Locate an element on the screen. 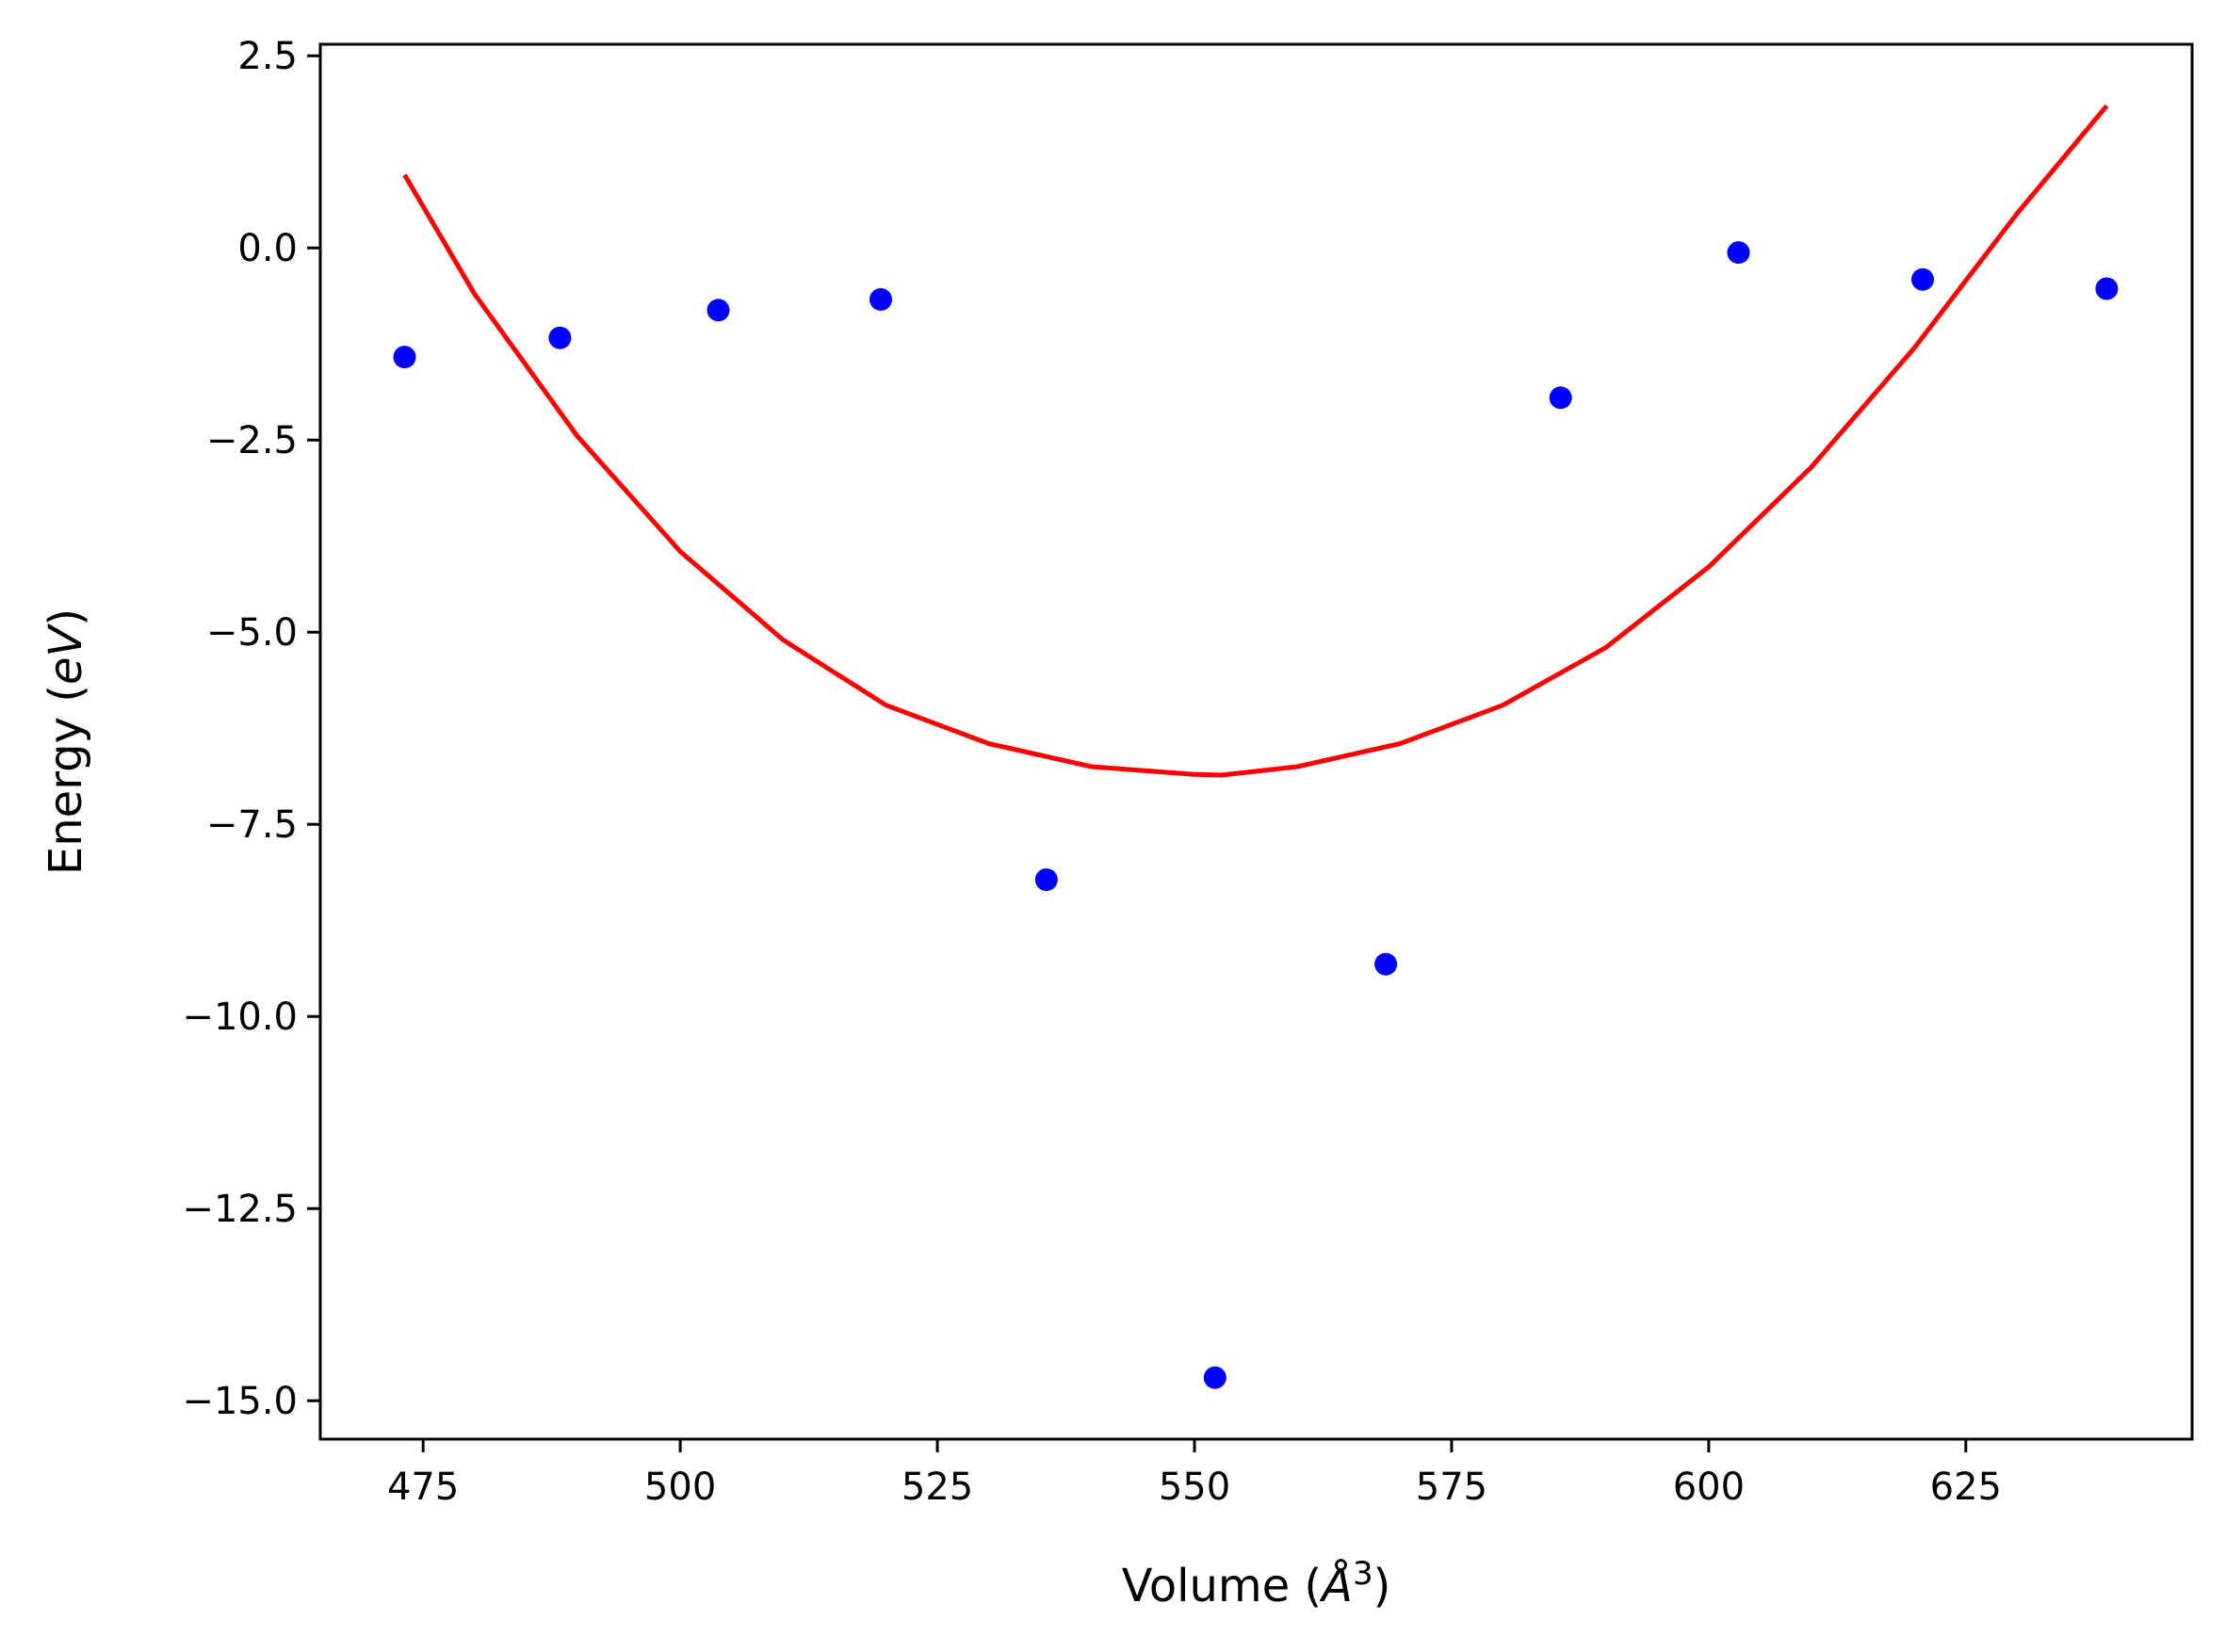 The height and width of the screenshot is (1652, 2226). y-axis-title: Energy (eV) is located at coordinates (66, 741).